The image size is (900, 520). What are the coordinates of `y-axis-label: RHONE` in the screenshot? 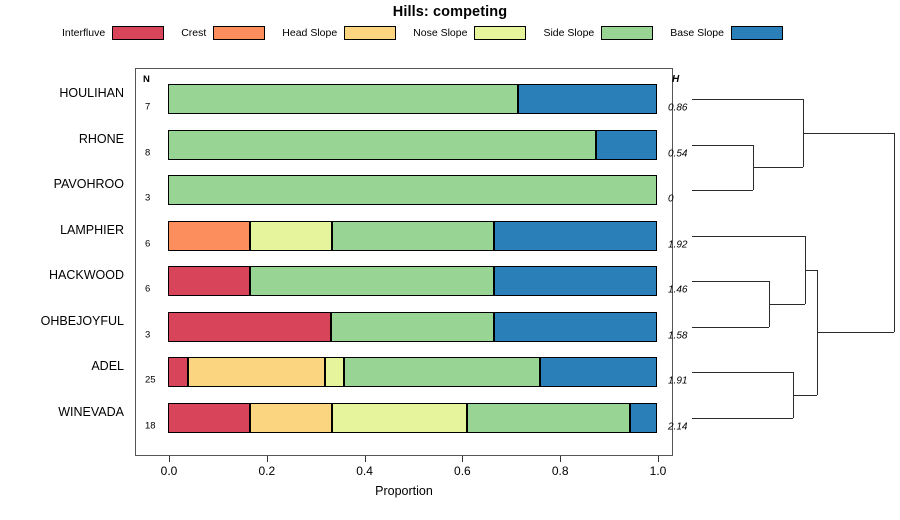 It's located at (101, 138).